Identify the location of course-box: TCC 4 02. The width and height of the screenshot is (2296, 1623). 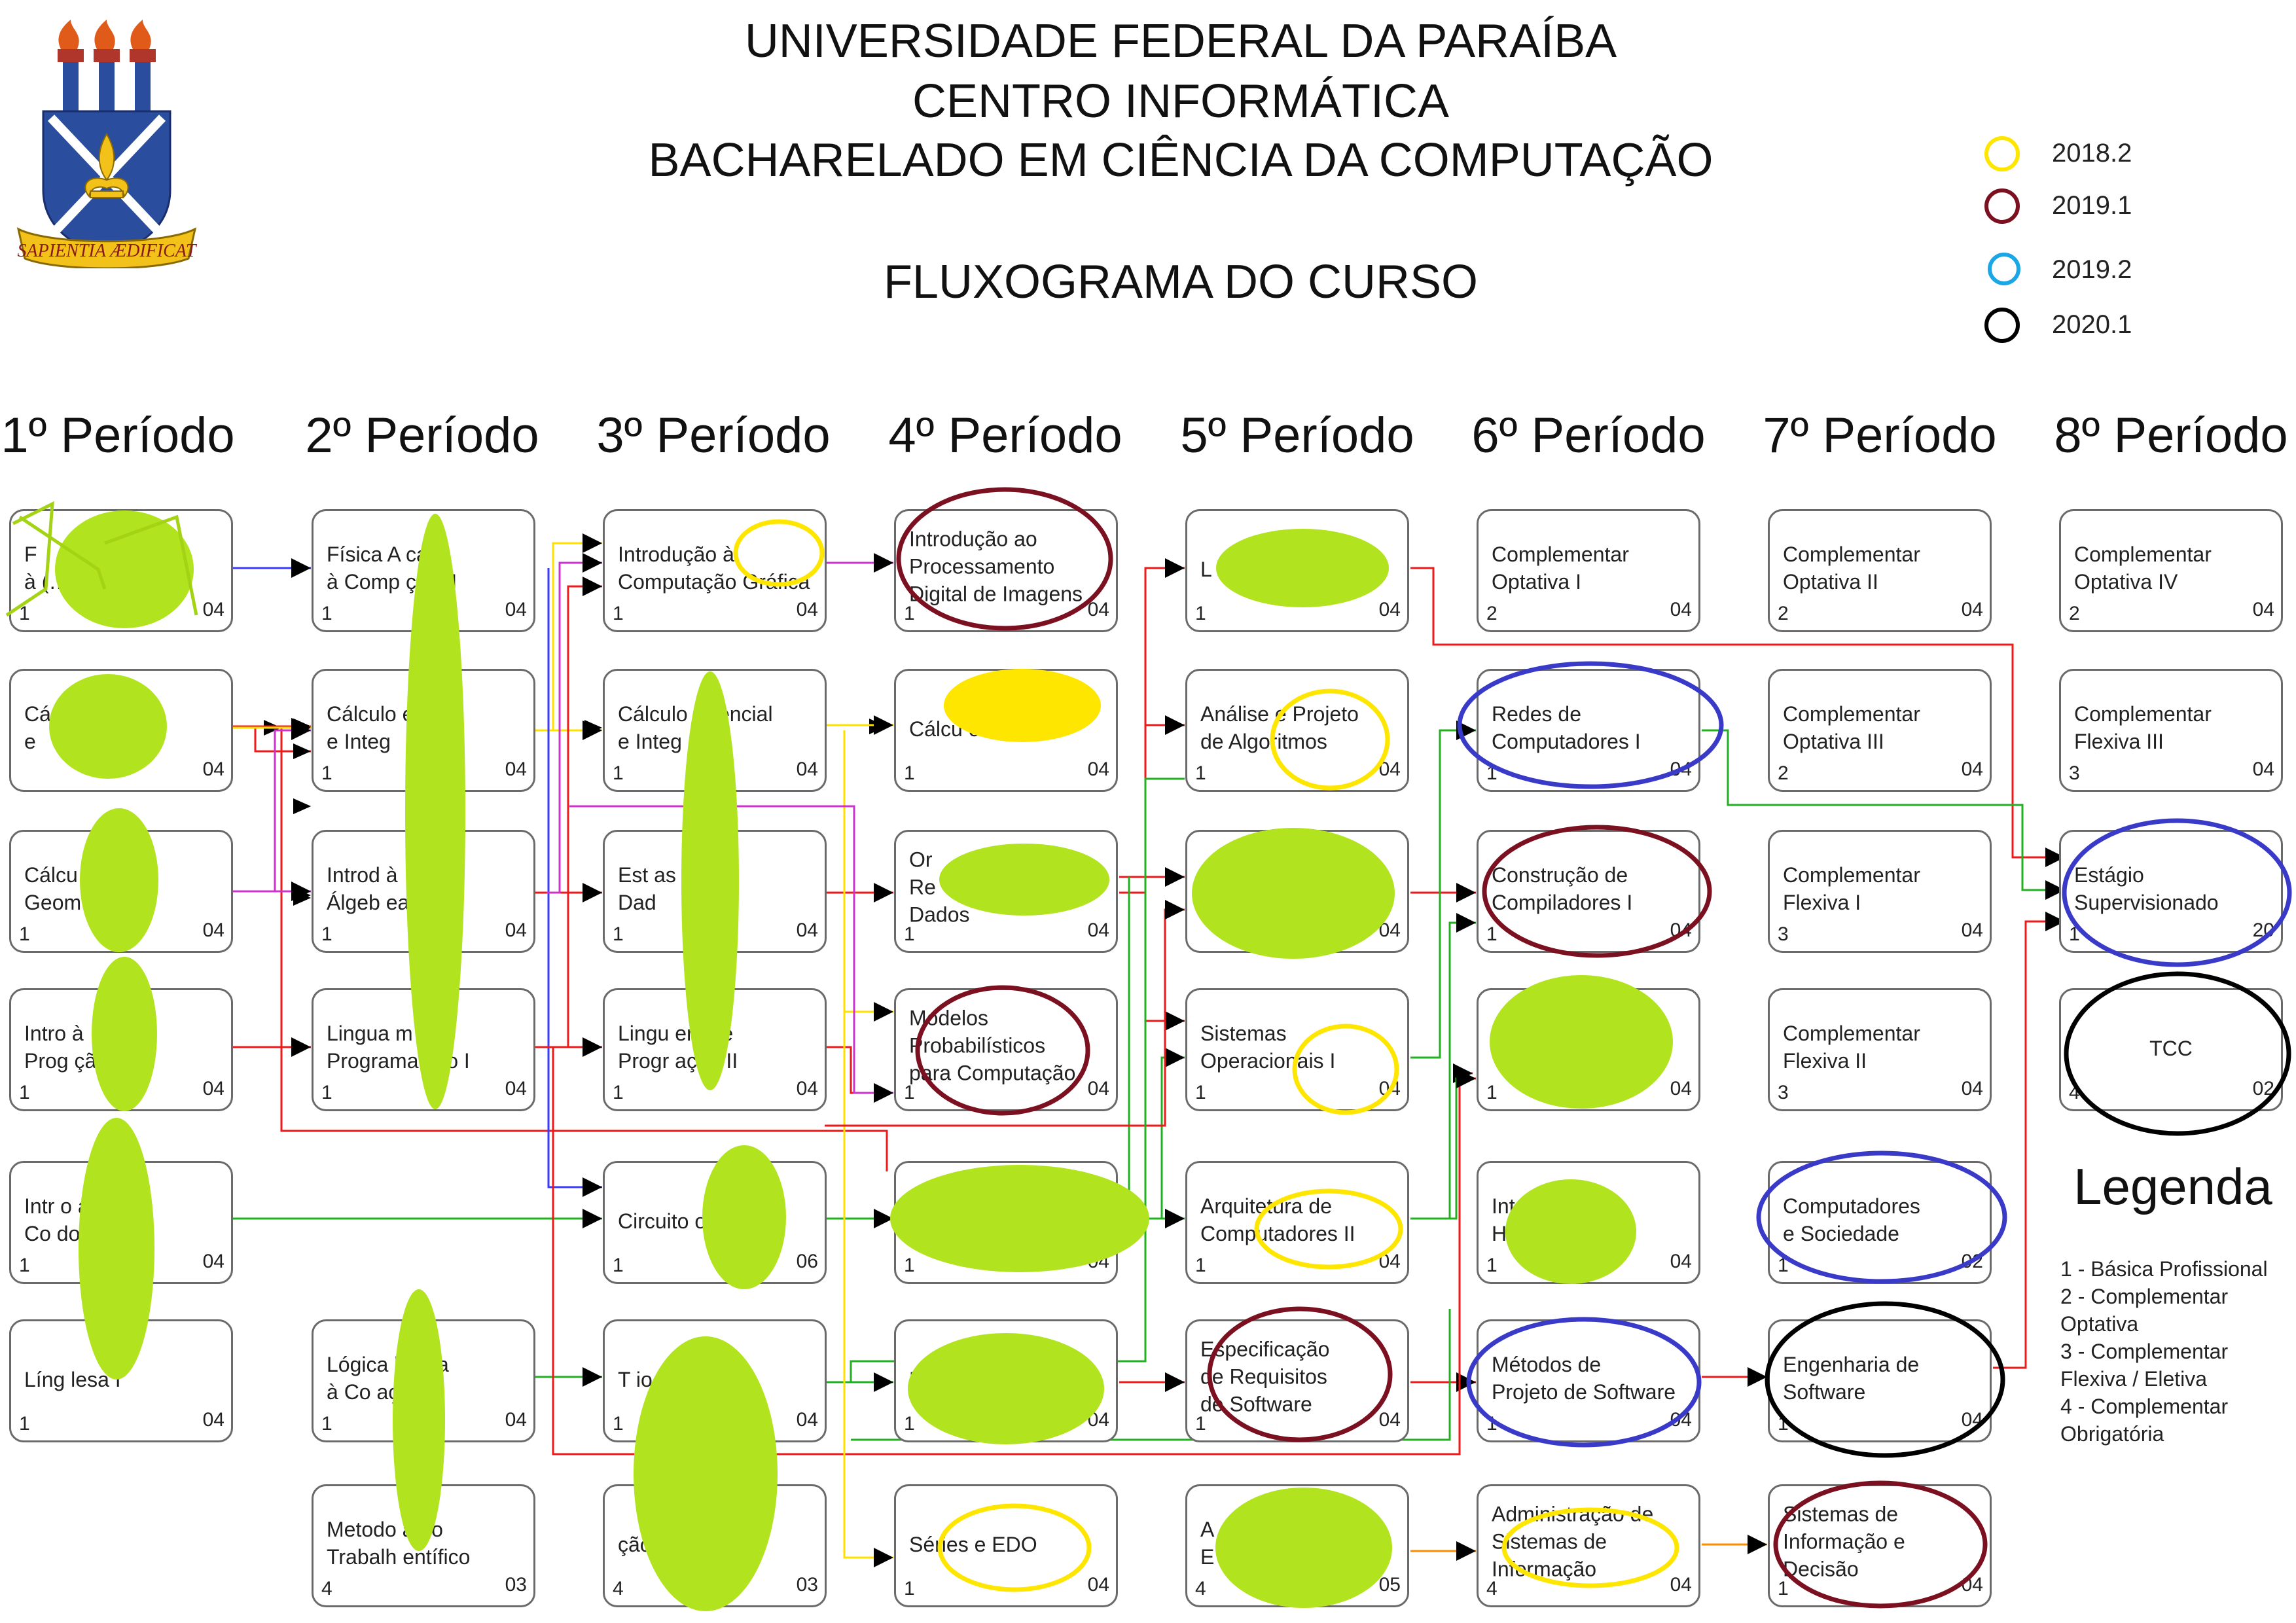
(2171, 1049).